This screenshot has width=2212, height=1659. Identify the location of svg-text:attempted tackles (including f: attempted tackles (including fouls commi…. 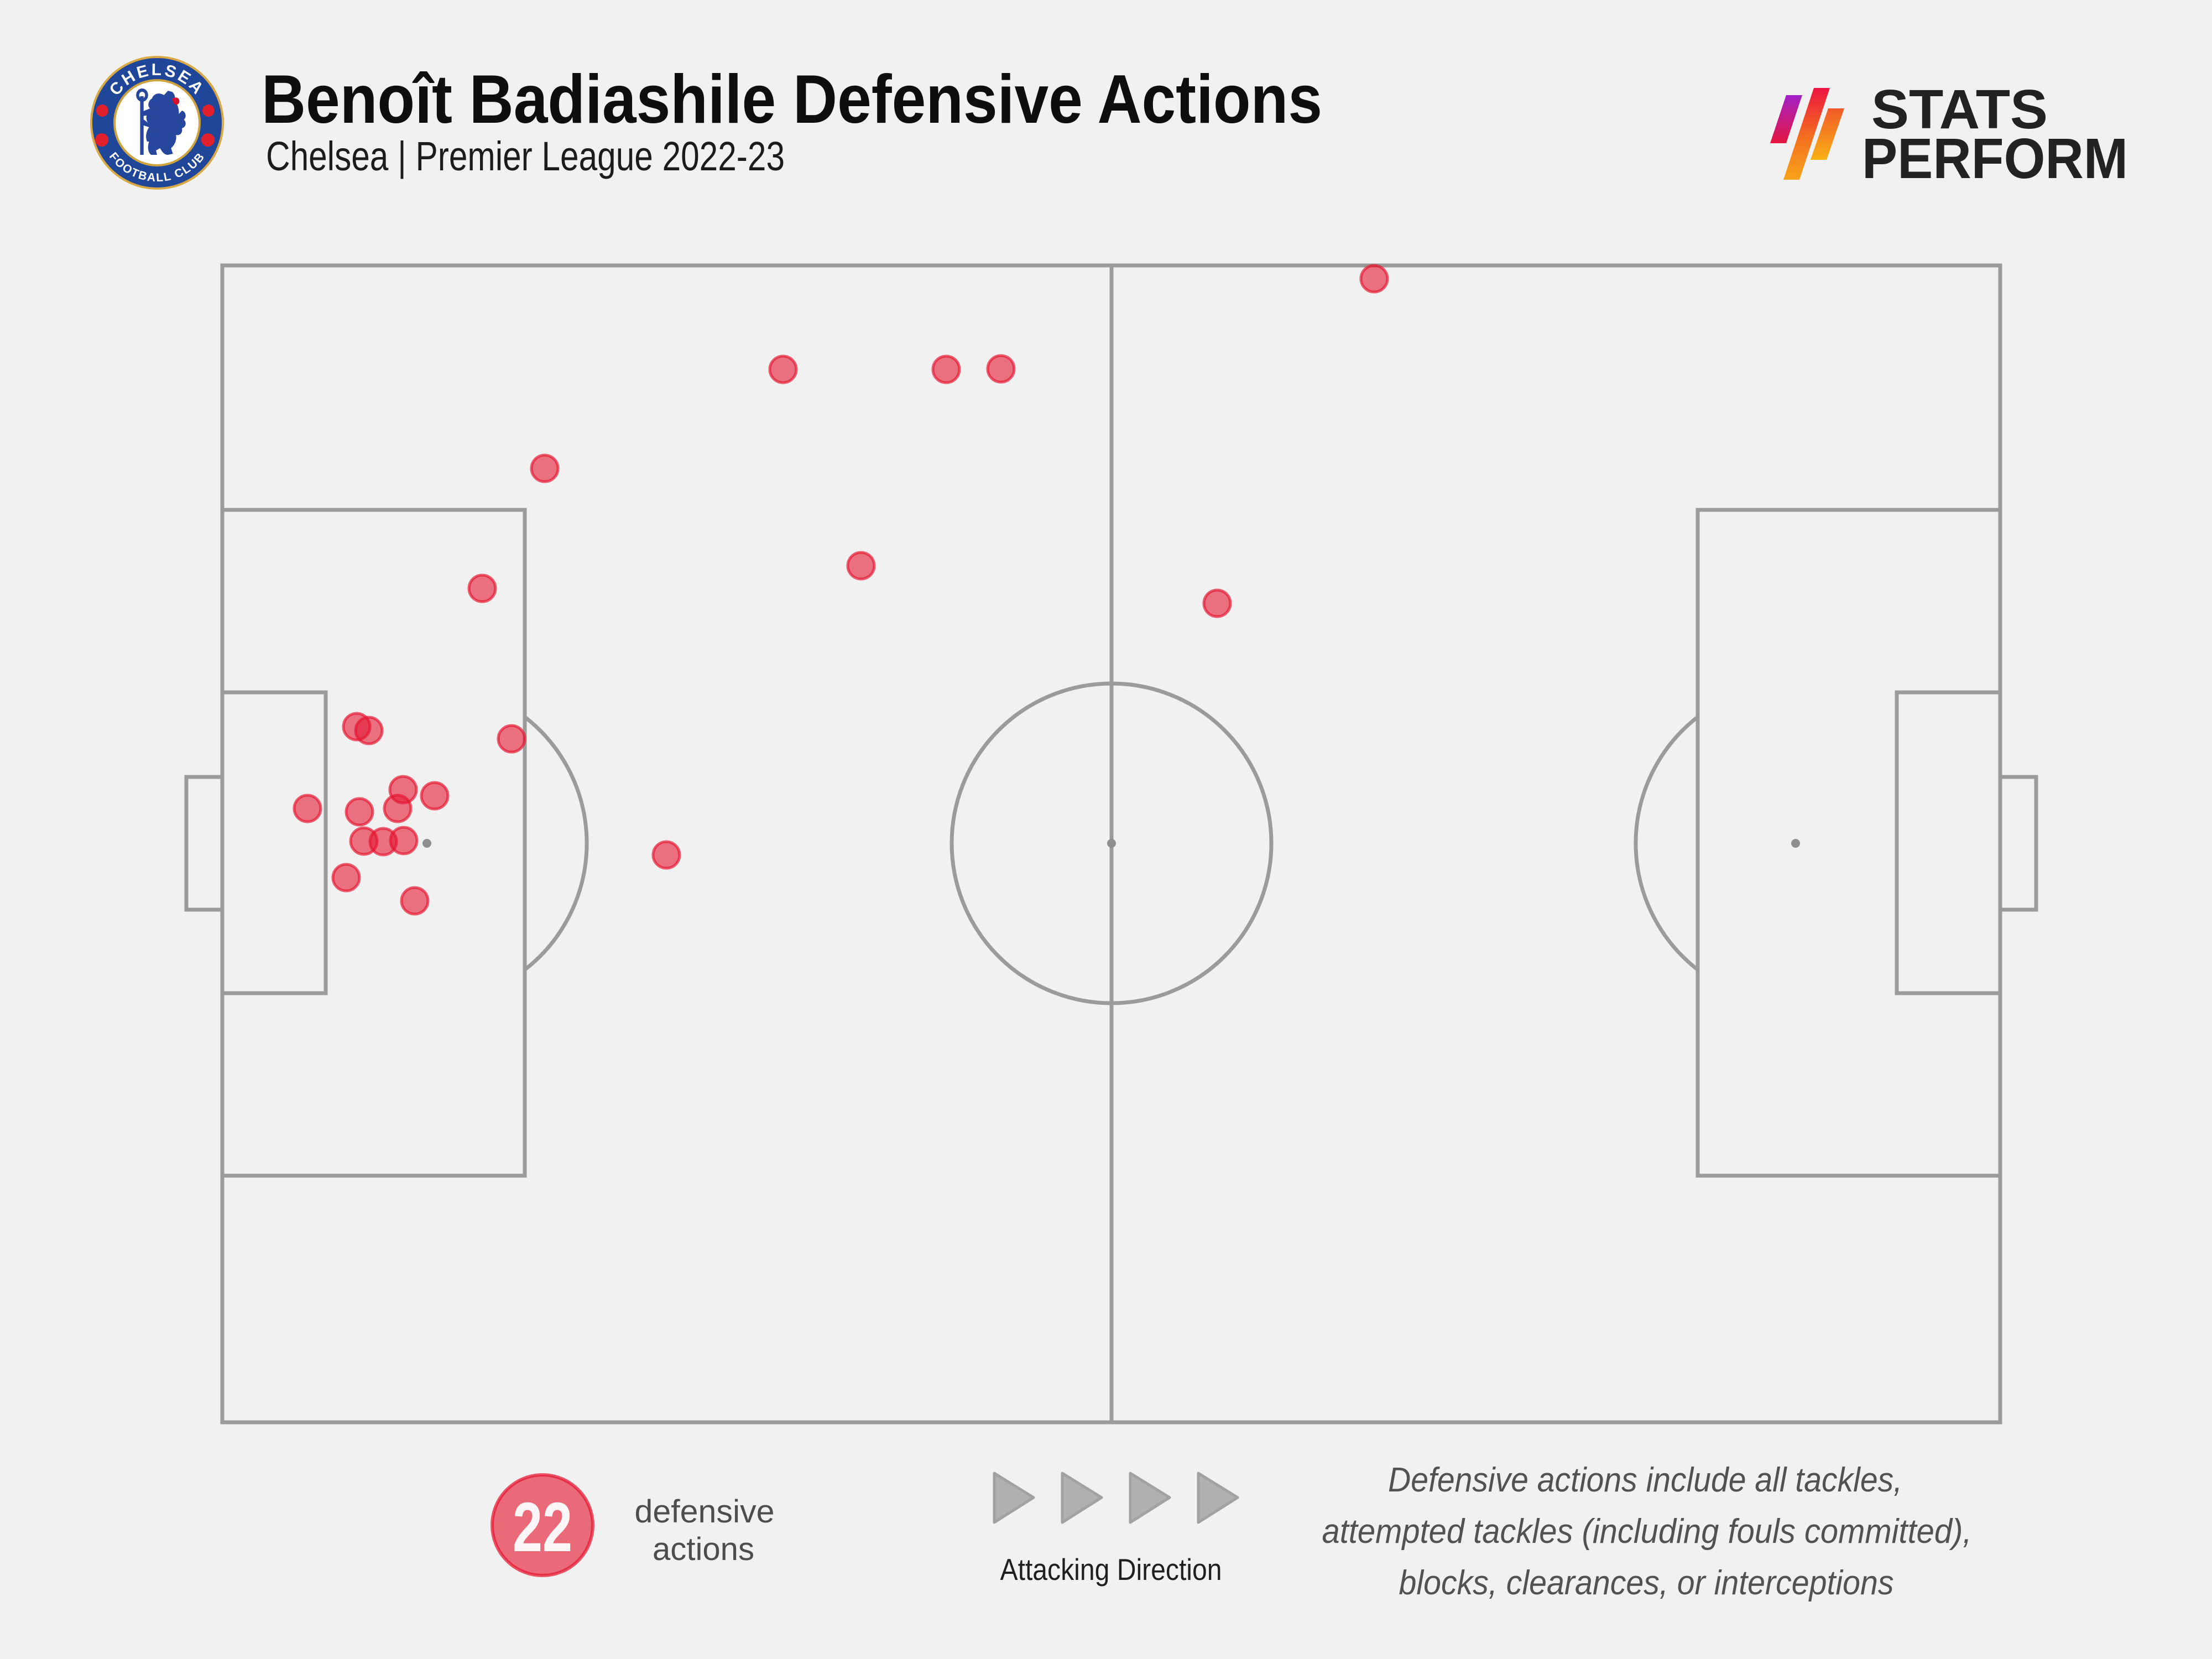
(1647, 1532).